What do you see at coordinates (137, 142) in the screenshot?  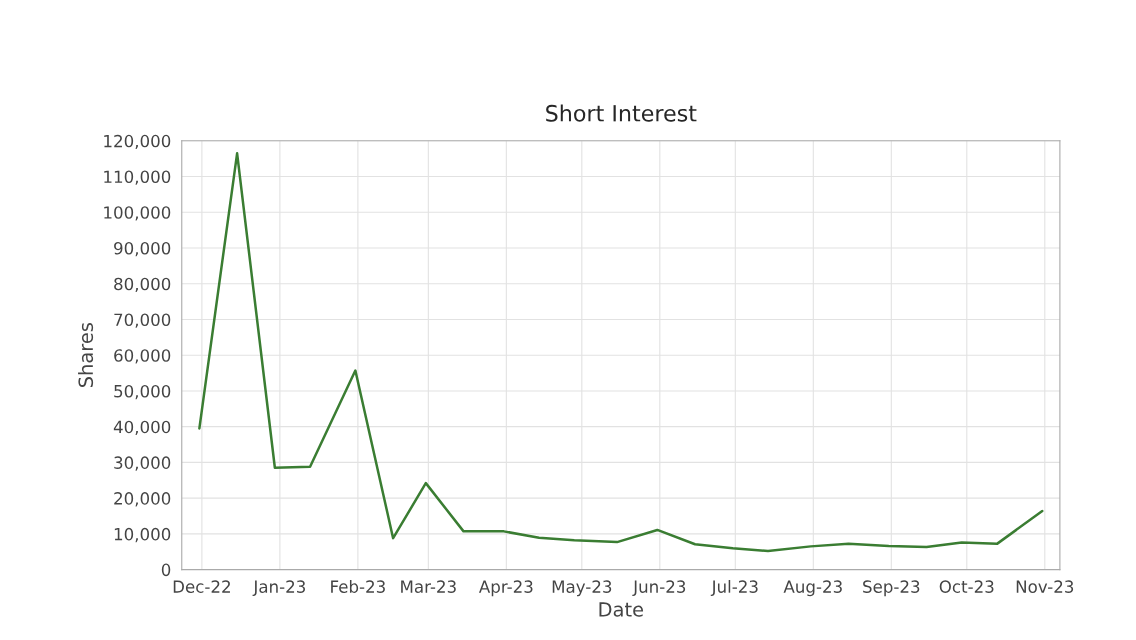 I see `y-tick-label: 120,000` at bounding box center [137, 142].